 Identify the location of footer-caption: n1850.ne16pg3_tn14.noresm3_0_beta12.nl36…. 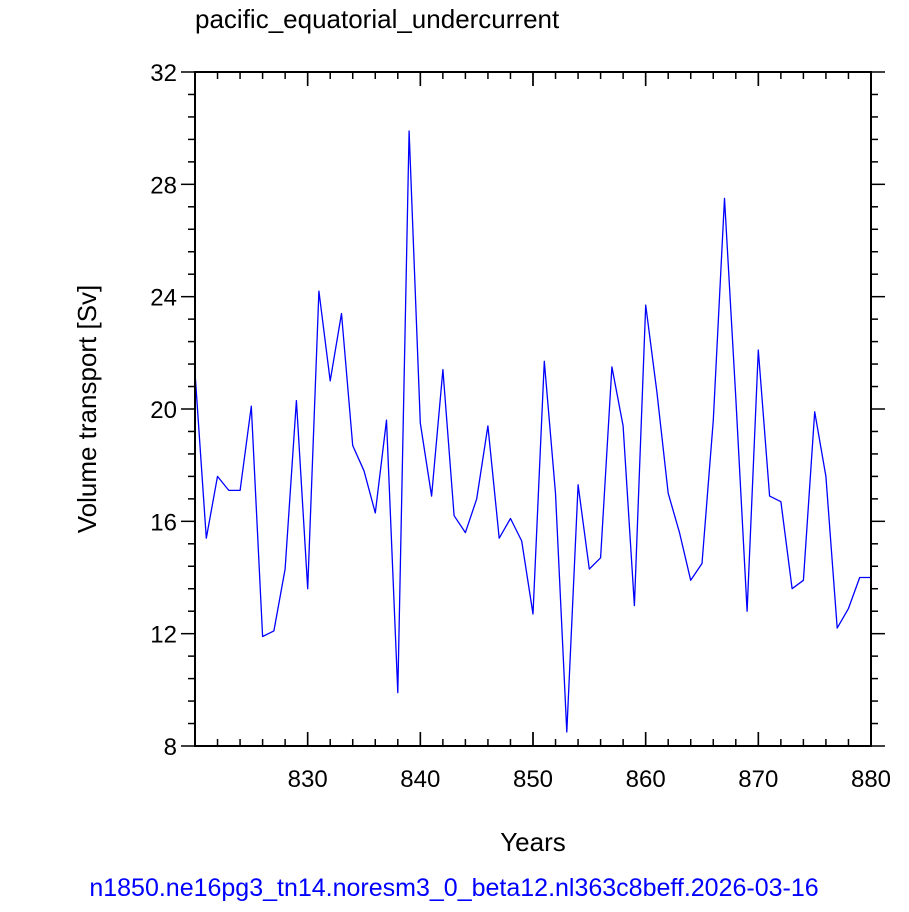
(453, 888).